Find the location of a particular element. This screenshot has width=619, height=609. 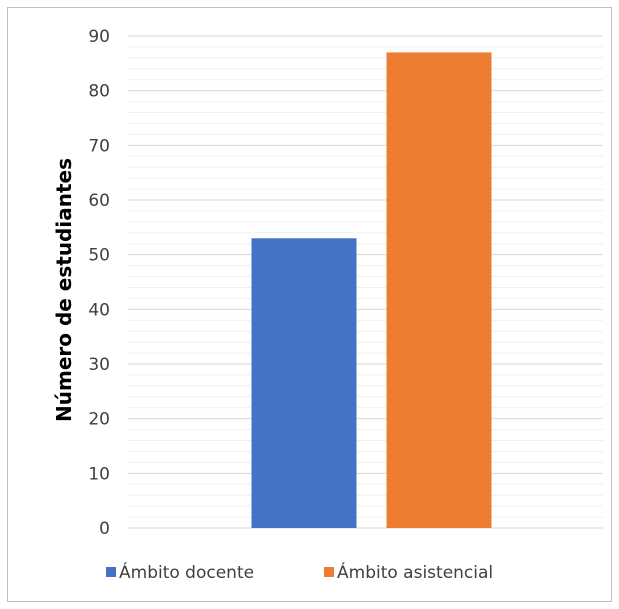

bar-ambito-docente is located at coordinates (304, 383).